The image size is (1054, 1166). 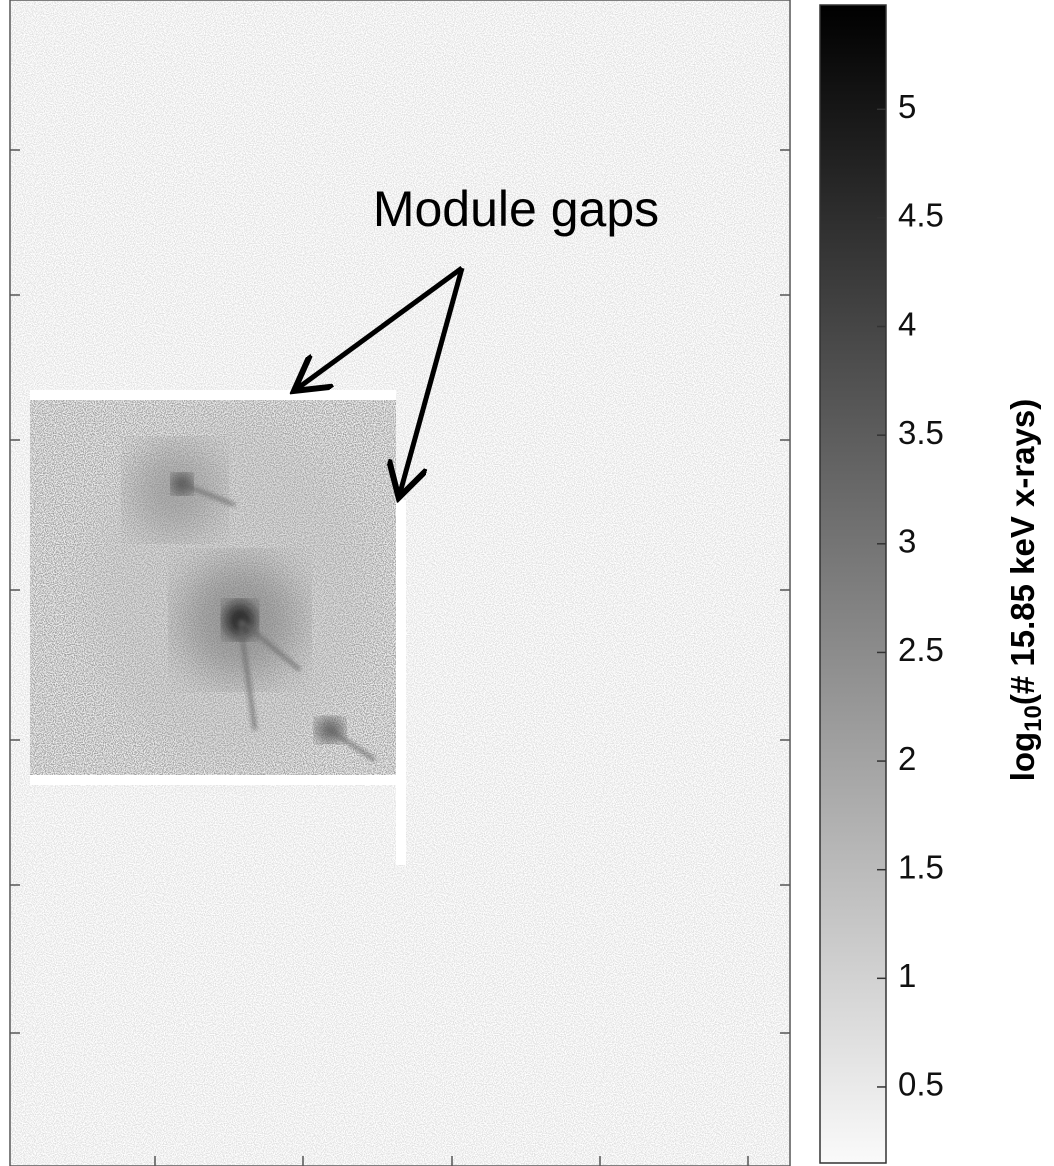 I want to click on annotation: Module gaps, so click(x=478, y=337).